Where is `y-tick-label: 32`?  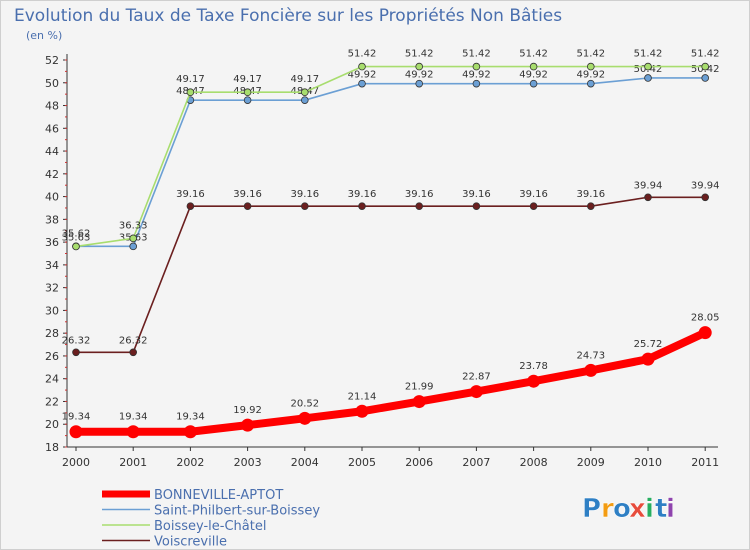
y-tick-label: 32 is located at coordinates (52, 288).